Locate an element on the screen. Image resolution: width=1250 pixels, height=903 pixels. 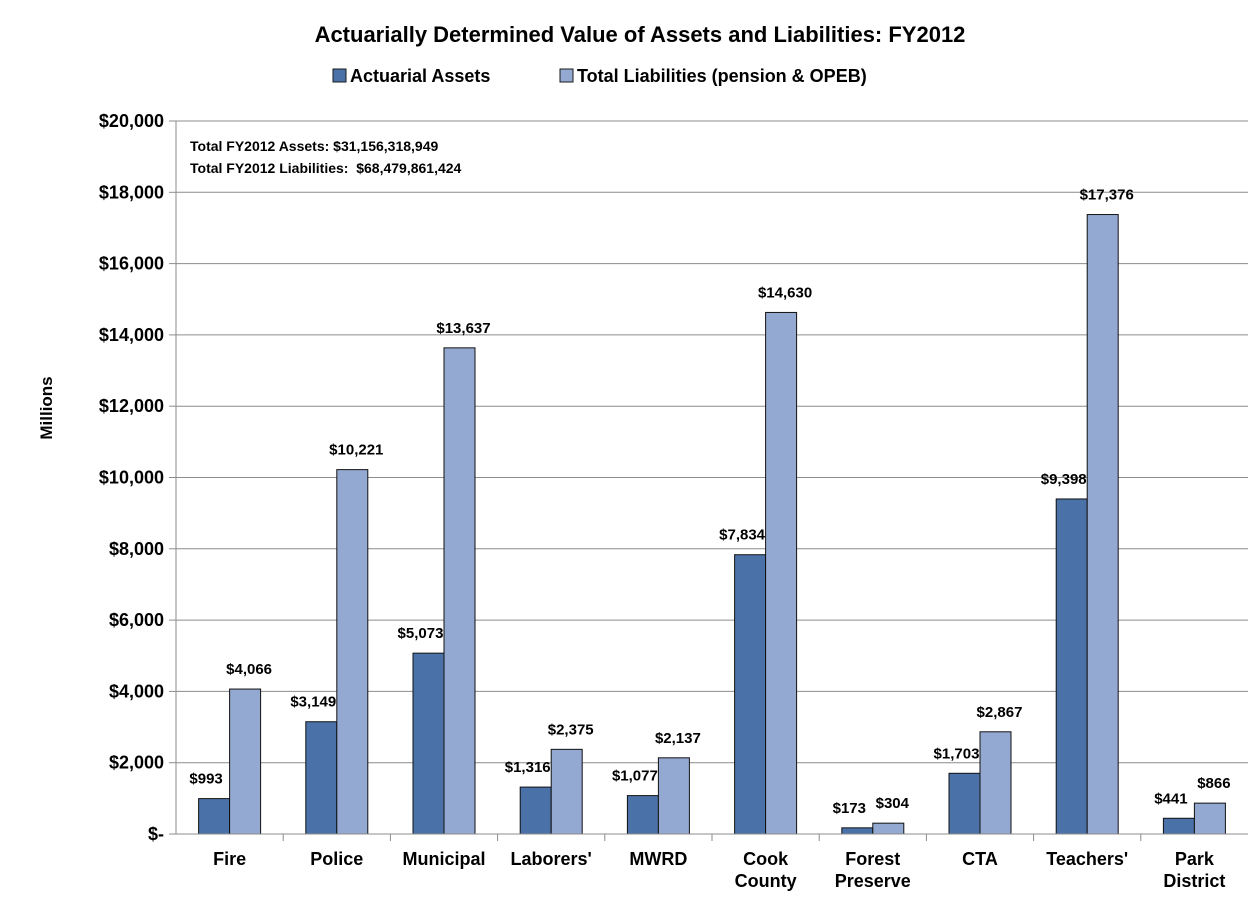
y-axis-label: Millions is located at coordinates (46, 407).